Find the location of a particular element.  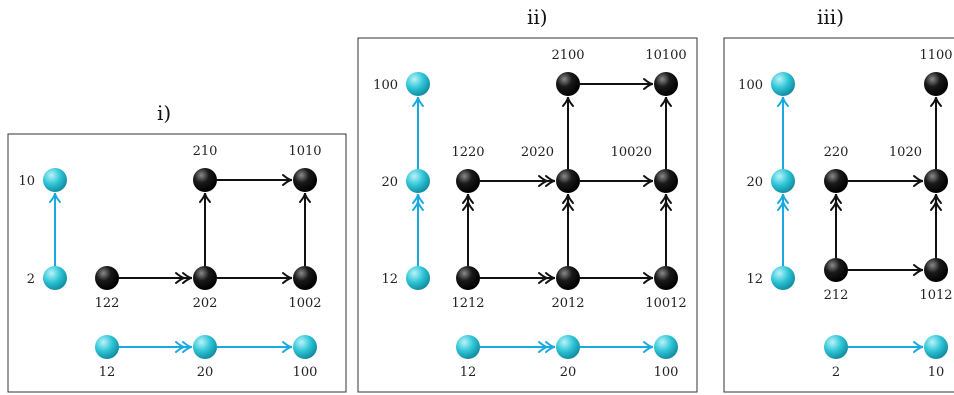

node-b1002: 1002 is located at coordinates (305, 288).